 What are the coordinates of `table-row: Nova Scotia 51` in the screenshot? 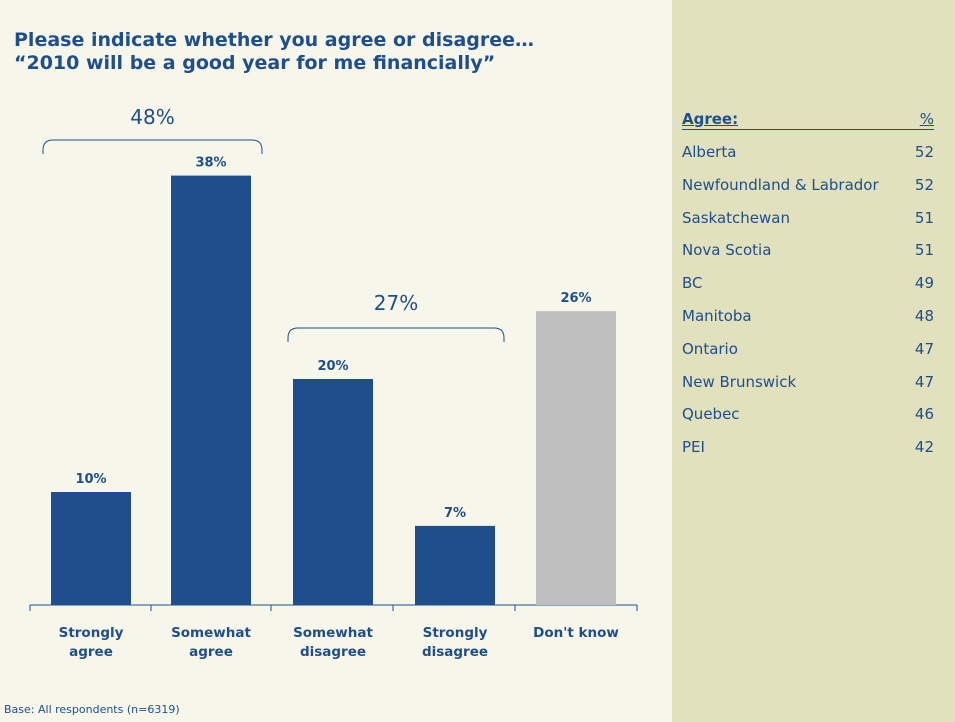 It's located at (808, 252).